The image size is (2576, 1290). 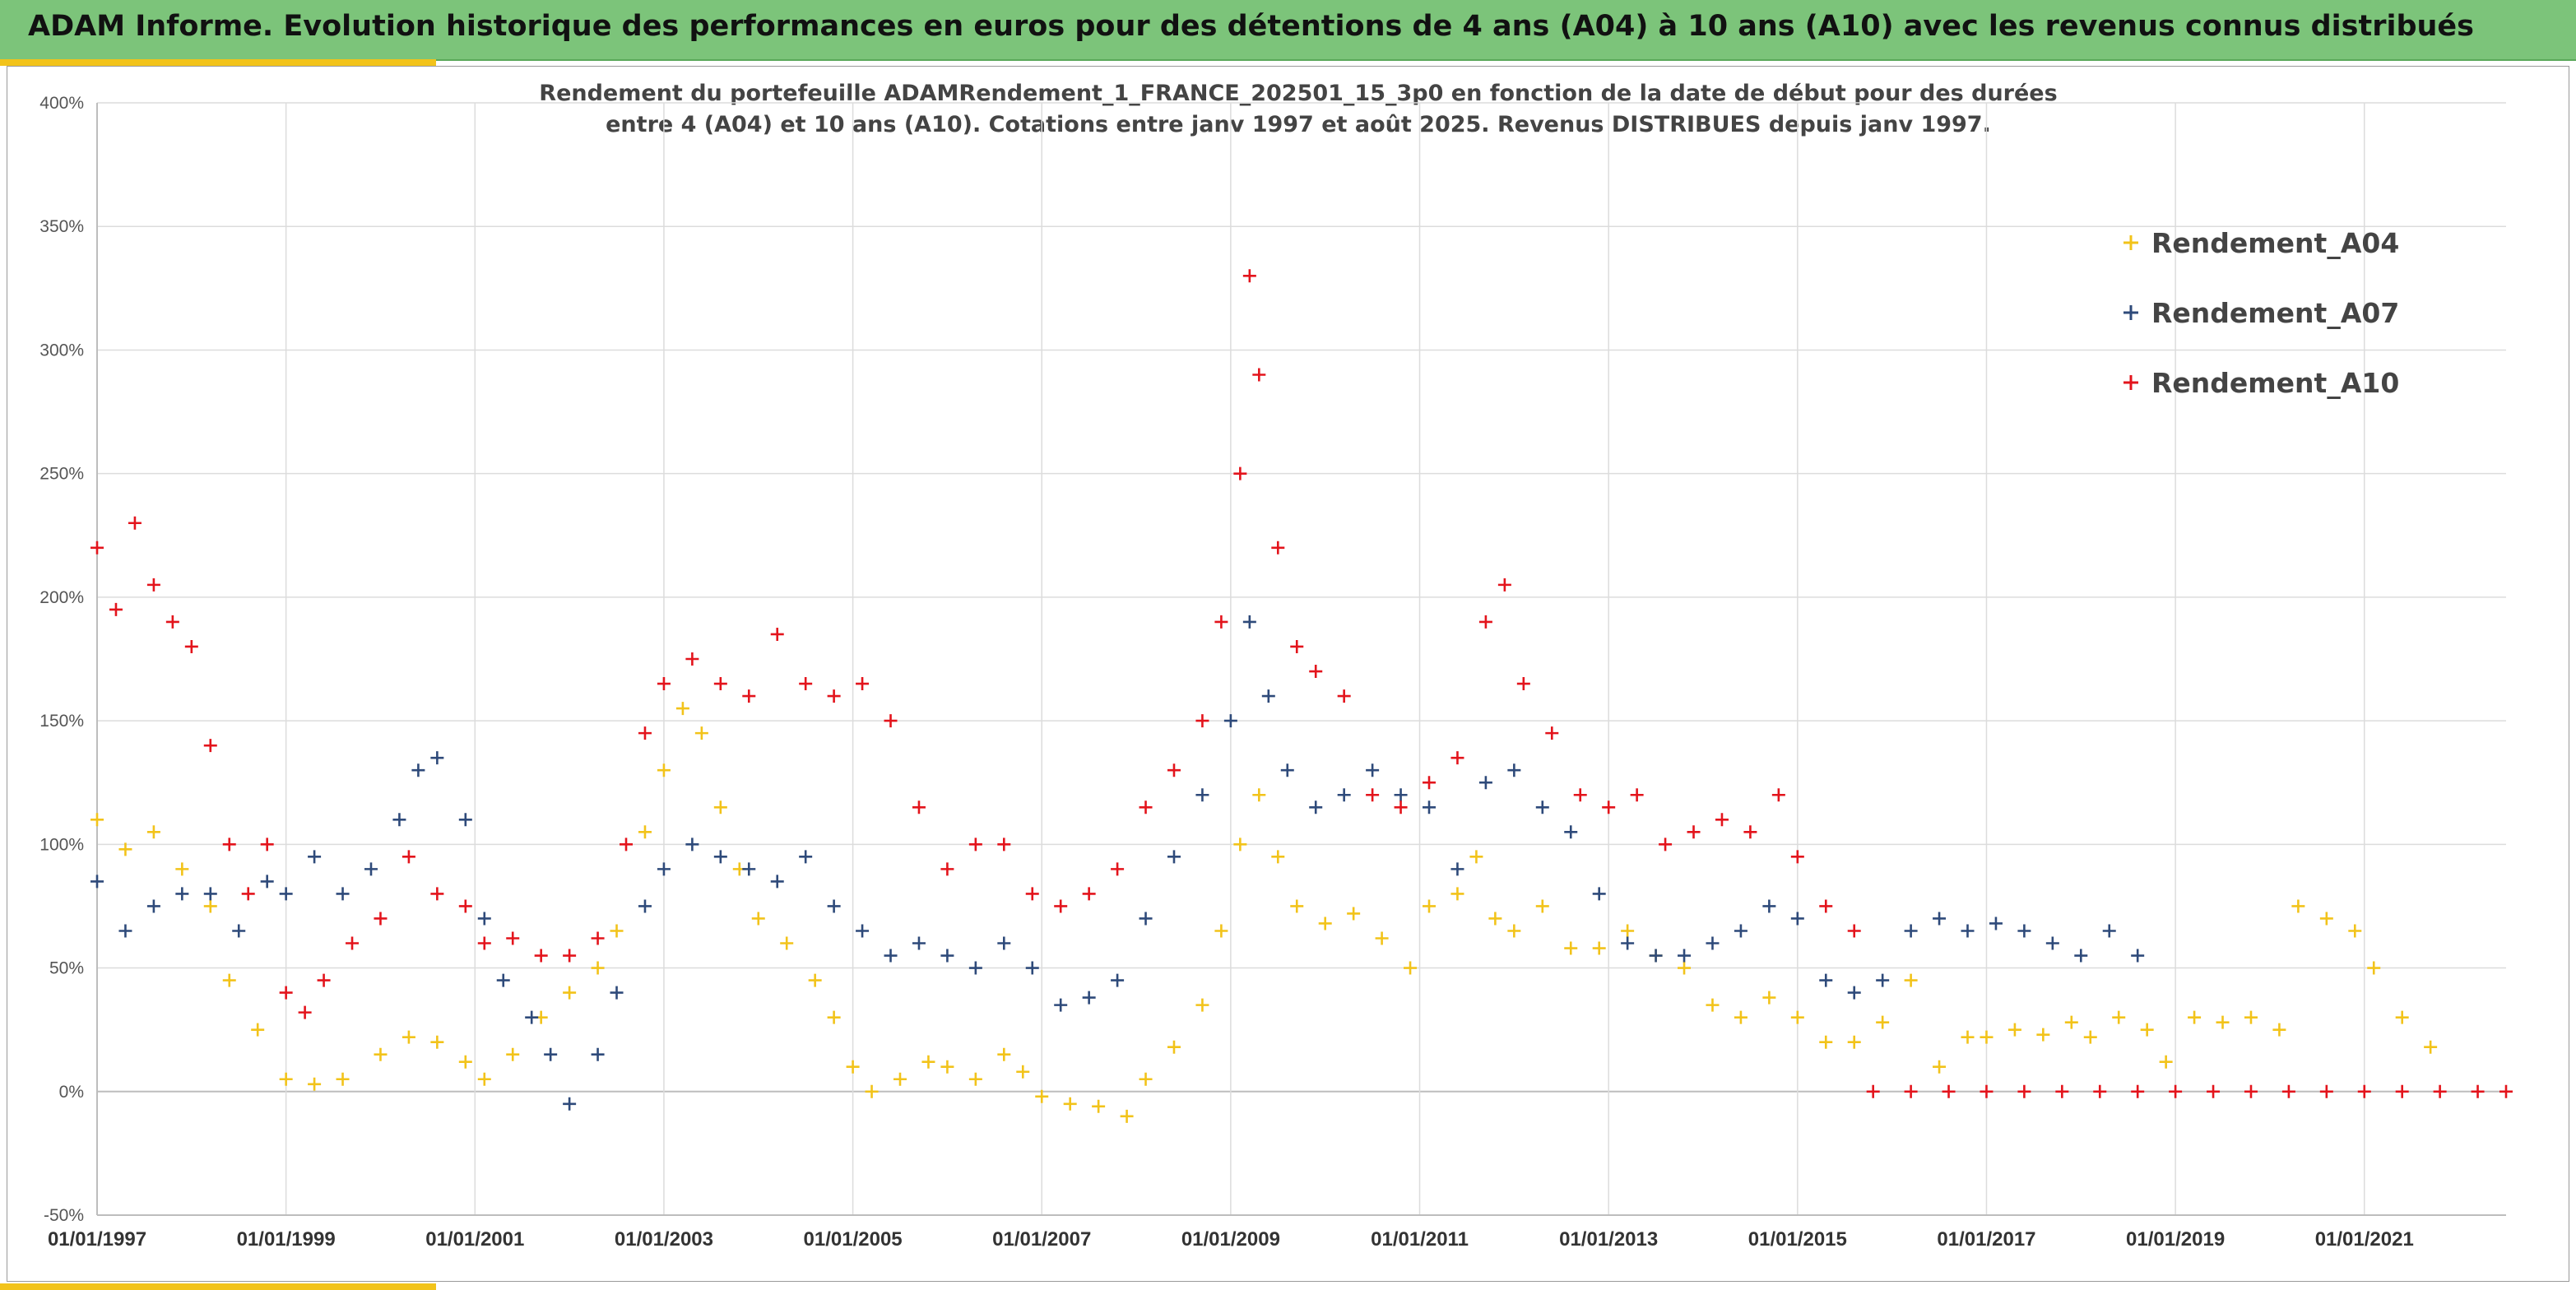 I want to click on x-tick-label: 01/01/2001, so click(x=475, y=1239).